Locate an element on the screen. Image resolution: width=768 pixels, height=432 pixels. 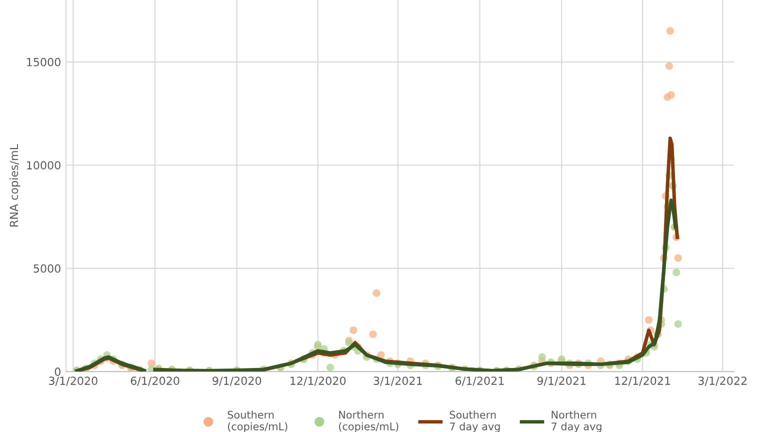
x-tick-label: 3/1/2020 is located at coordinates (73, 381).